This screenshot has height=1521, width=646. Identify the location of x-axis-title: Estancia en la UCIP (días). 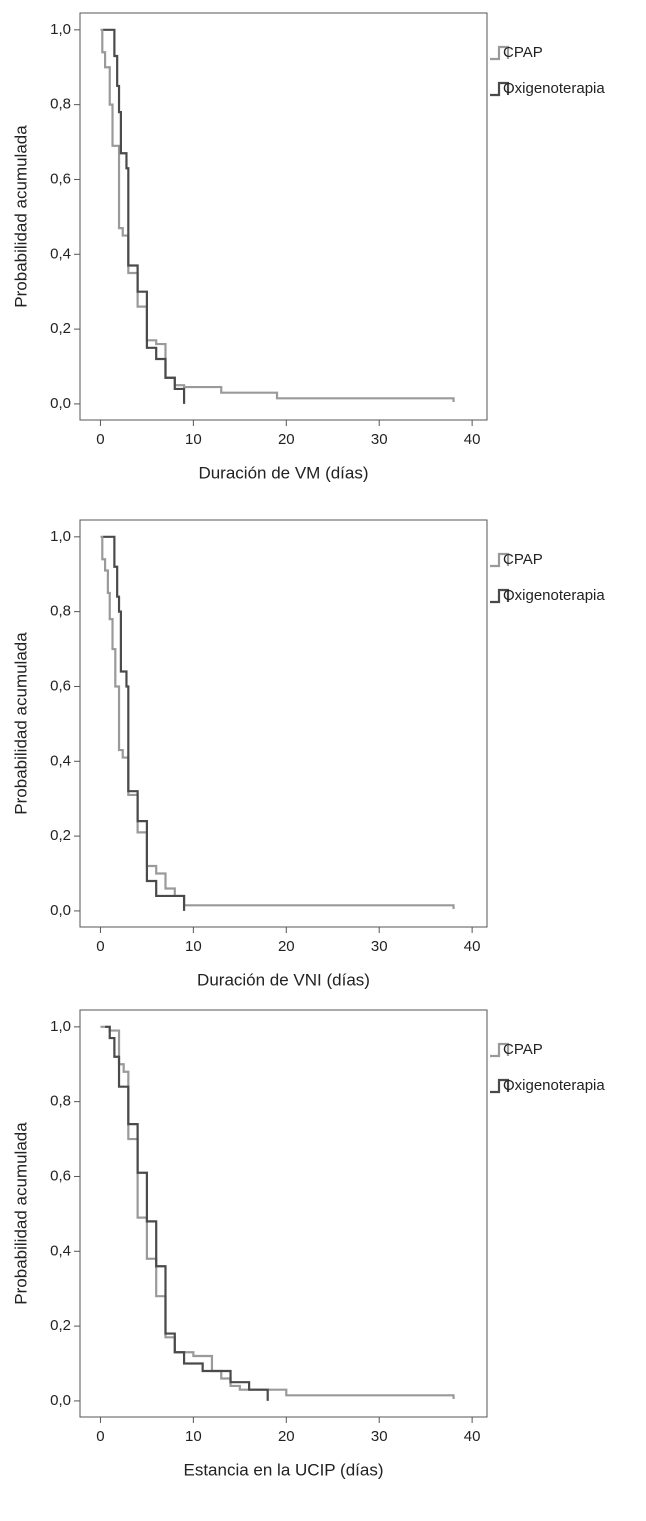
(284, 1469).